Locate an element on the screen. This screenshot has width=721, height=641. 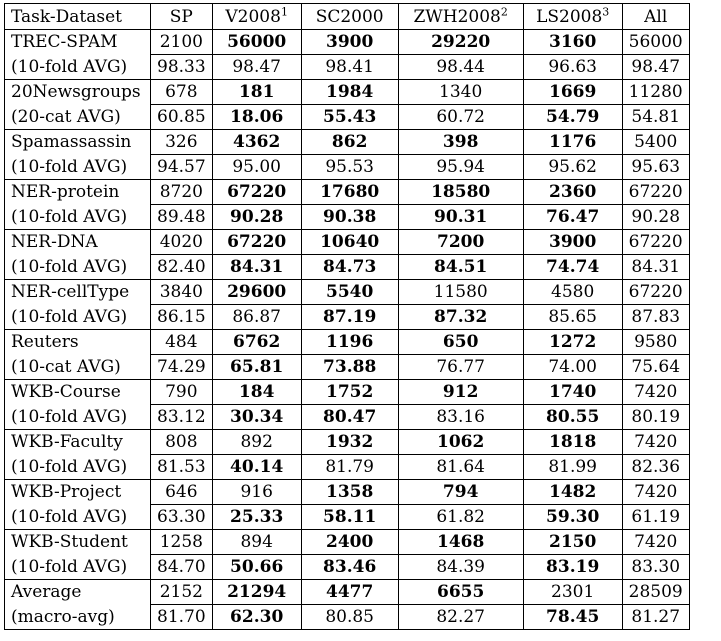
table-cell: 912 is located at coordinates (460, 392).